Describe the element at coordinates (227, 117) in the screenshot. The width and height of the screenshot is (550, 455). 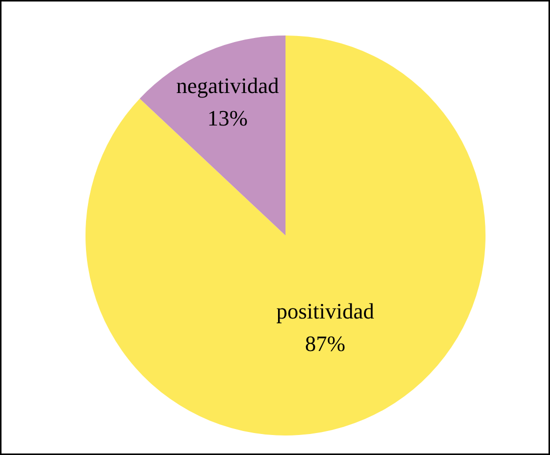
I see `data-label: 13%` at that location.